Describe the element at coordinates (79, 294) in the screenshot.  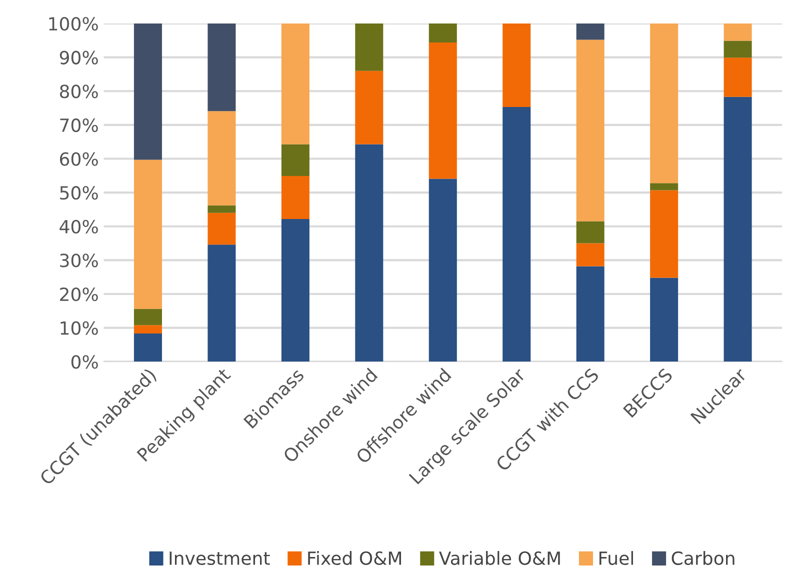
I see `y-tick-label: 20%` at that location.